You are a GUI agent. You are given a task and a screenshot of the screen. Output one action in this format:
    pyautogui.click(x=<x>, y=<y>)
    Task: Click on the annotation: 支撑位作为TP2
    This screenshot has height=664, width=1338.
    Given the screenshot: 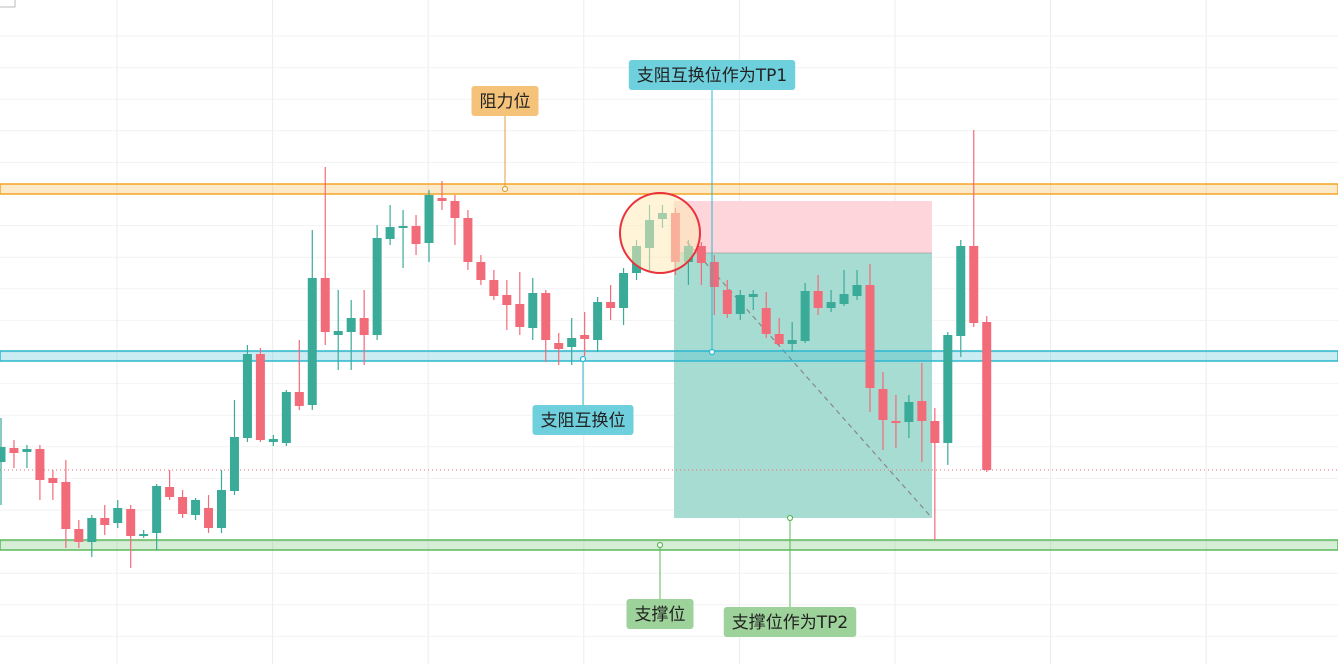 What is the action you would take?
    pyautogui.click(x=790, y=622)
    